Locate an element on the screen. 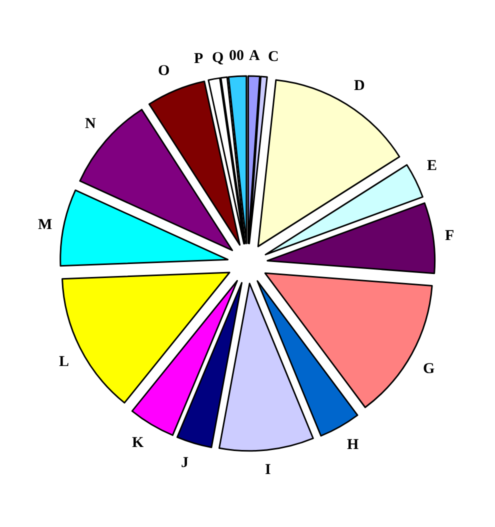 The height and width of the screenshot is (527, 495). slice-label: G is located at coordinates (429, 369).